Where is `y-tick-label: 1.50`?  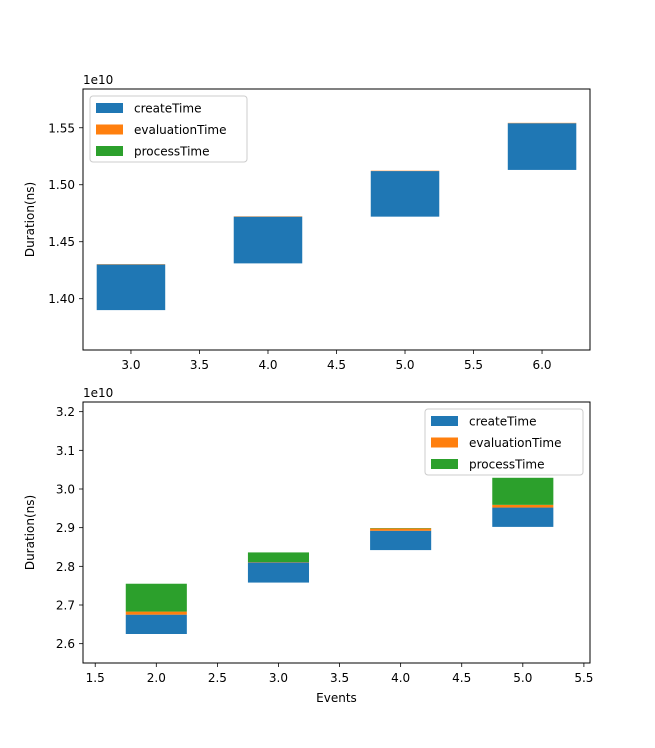 y-tick-label: 1.50 is located at coordinates (61, 185).